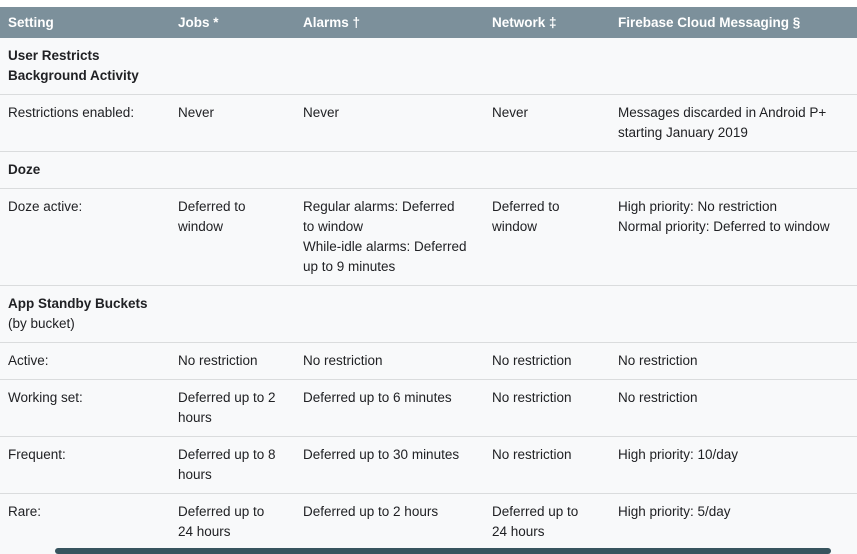 This screenshot has width=857, height=554. What do you see at coordinates (232, 237) in the screenshot?
I see `jobs-cell: Deferred to window` at bounding box center [232, 237].